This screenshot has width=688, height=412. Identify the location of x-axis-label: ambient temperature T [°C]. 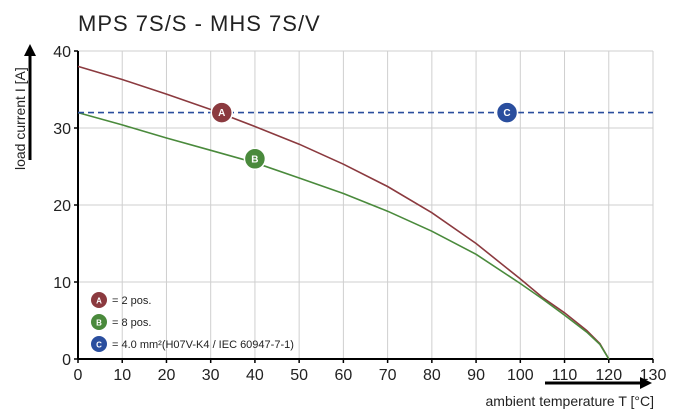
(570, 401).